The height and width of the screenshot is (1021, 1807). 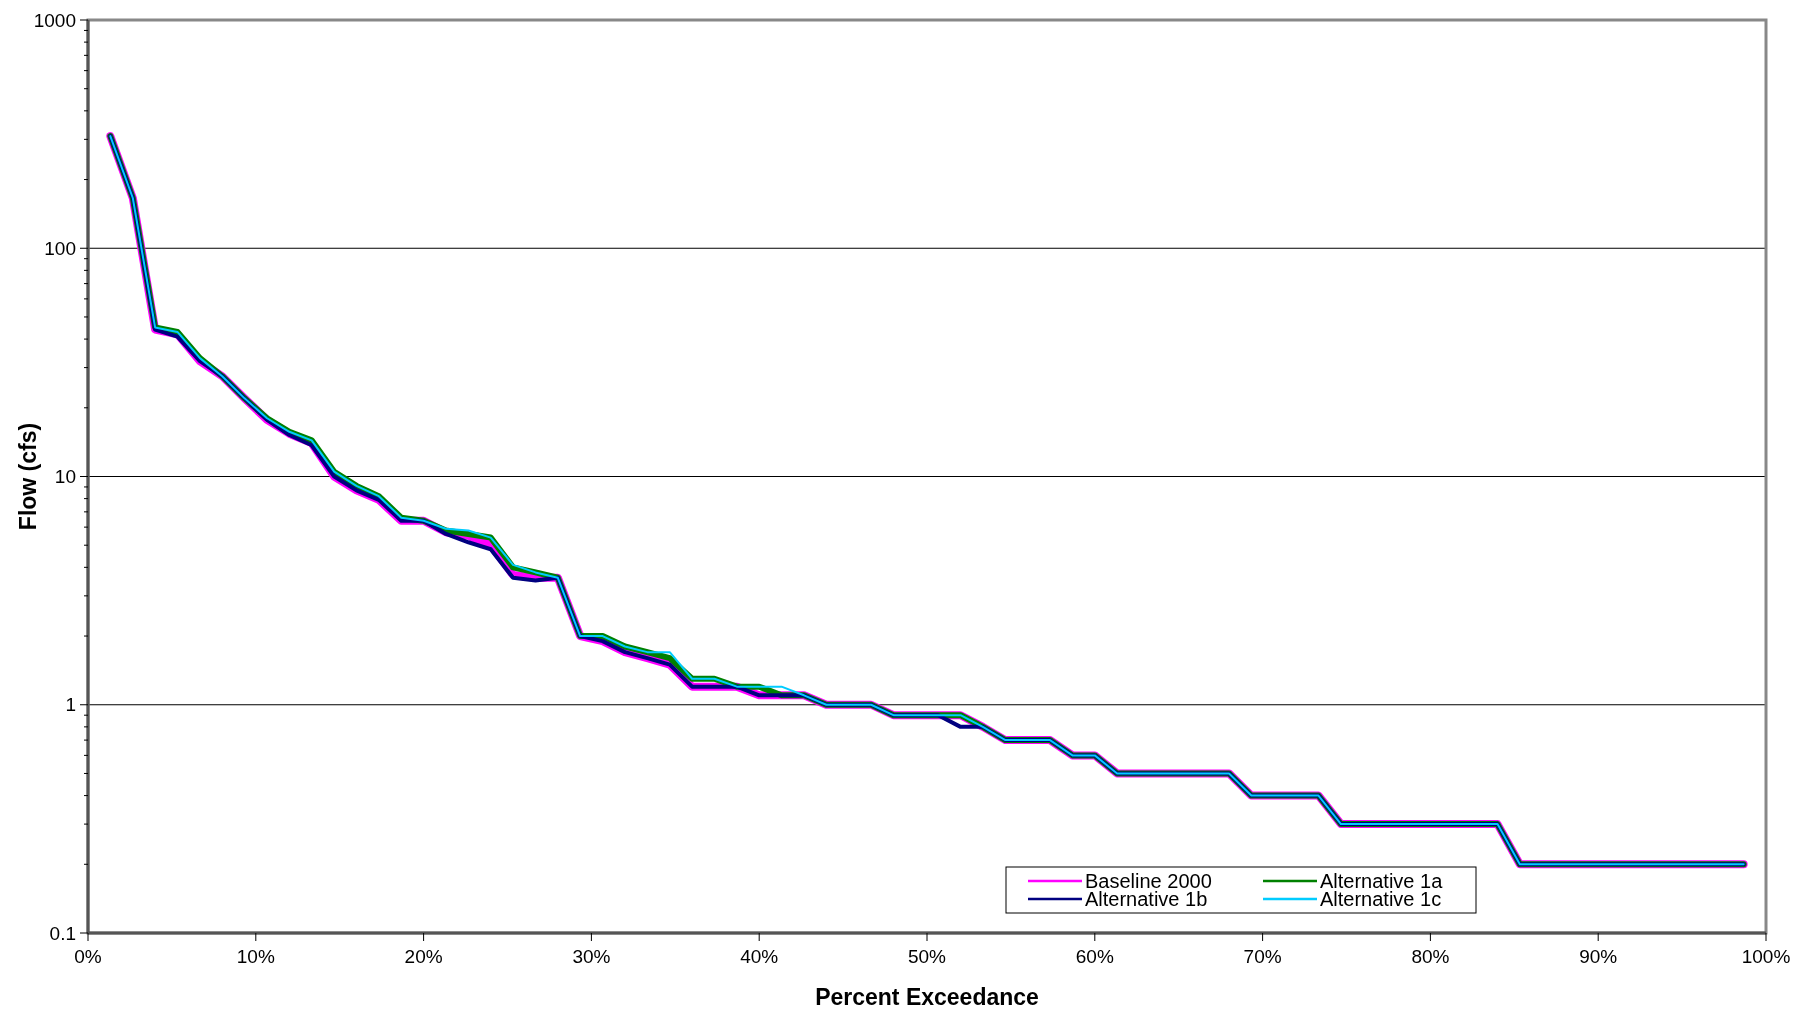 What do you see at coordinates (927, 997) in the screenshot?
I see `x-axis-title: Percent Exceedance` at bounding box center [927, 997].